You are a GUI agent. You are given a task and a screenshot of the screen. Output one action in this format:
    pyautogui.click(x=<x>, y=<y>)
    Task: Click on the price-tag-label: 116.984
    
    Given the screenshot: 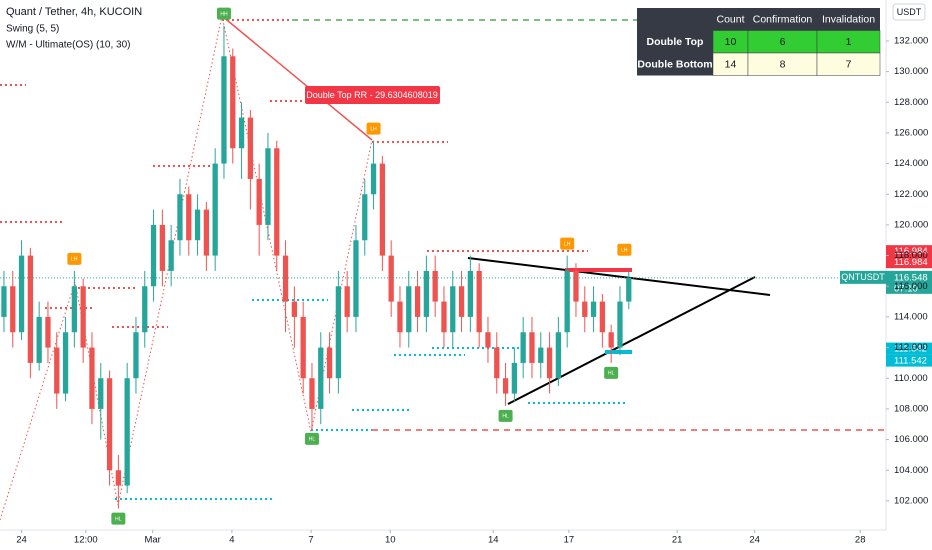 What is the action you would take?
    pyautogui.click(x=911, y=251)
    